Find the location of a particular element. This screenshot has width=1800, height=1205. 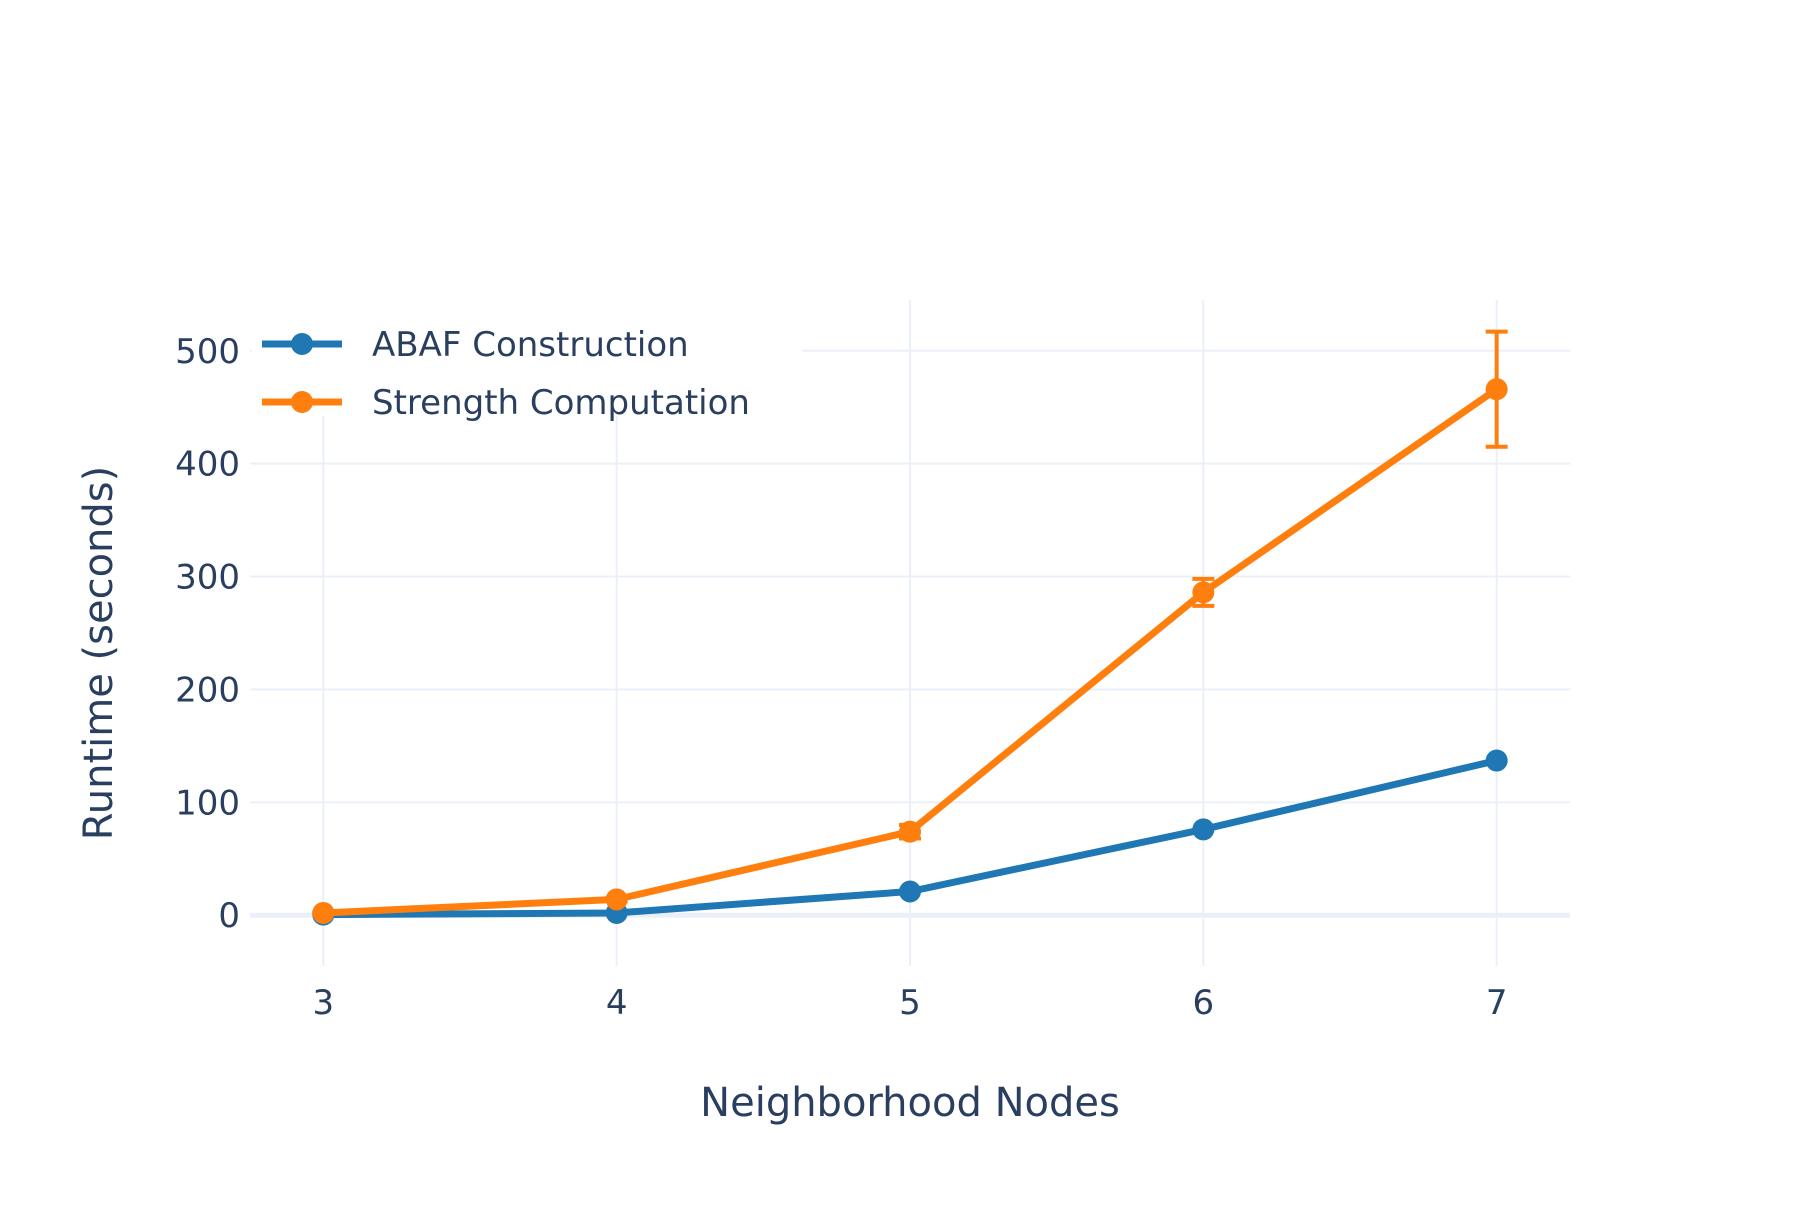

y-tick-label: 0 is located at coordinates (229, 916).